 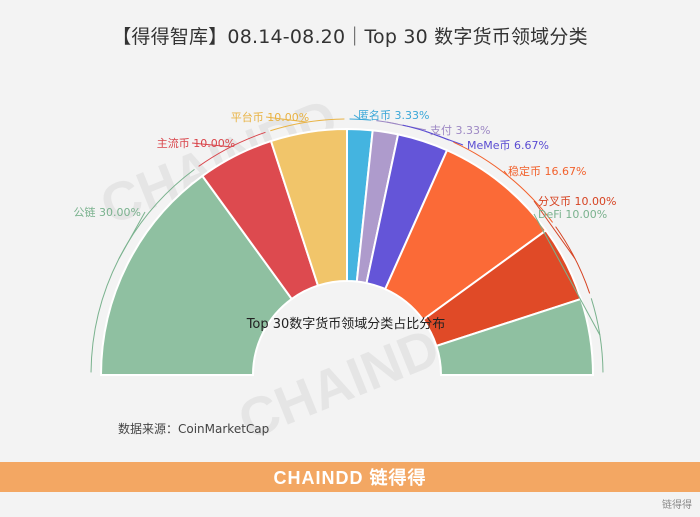 What do you see at coordinates (506, 173) in the screenshot?
I see `leader-line-稳定币` at bounding box center [506, 173].